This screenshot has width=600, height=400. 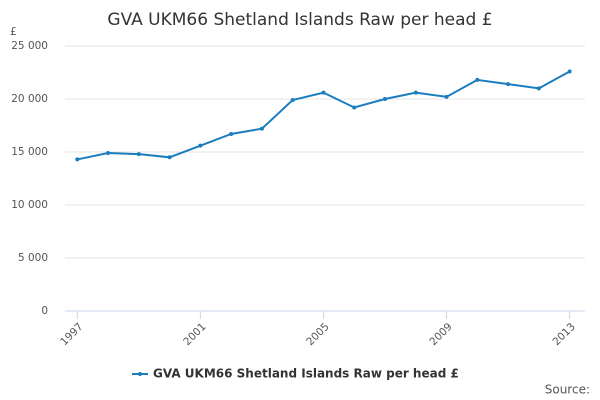 I want to click on y-tick-label: 10 000, so click(x=29, y=205).